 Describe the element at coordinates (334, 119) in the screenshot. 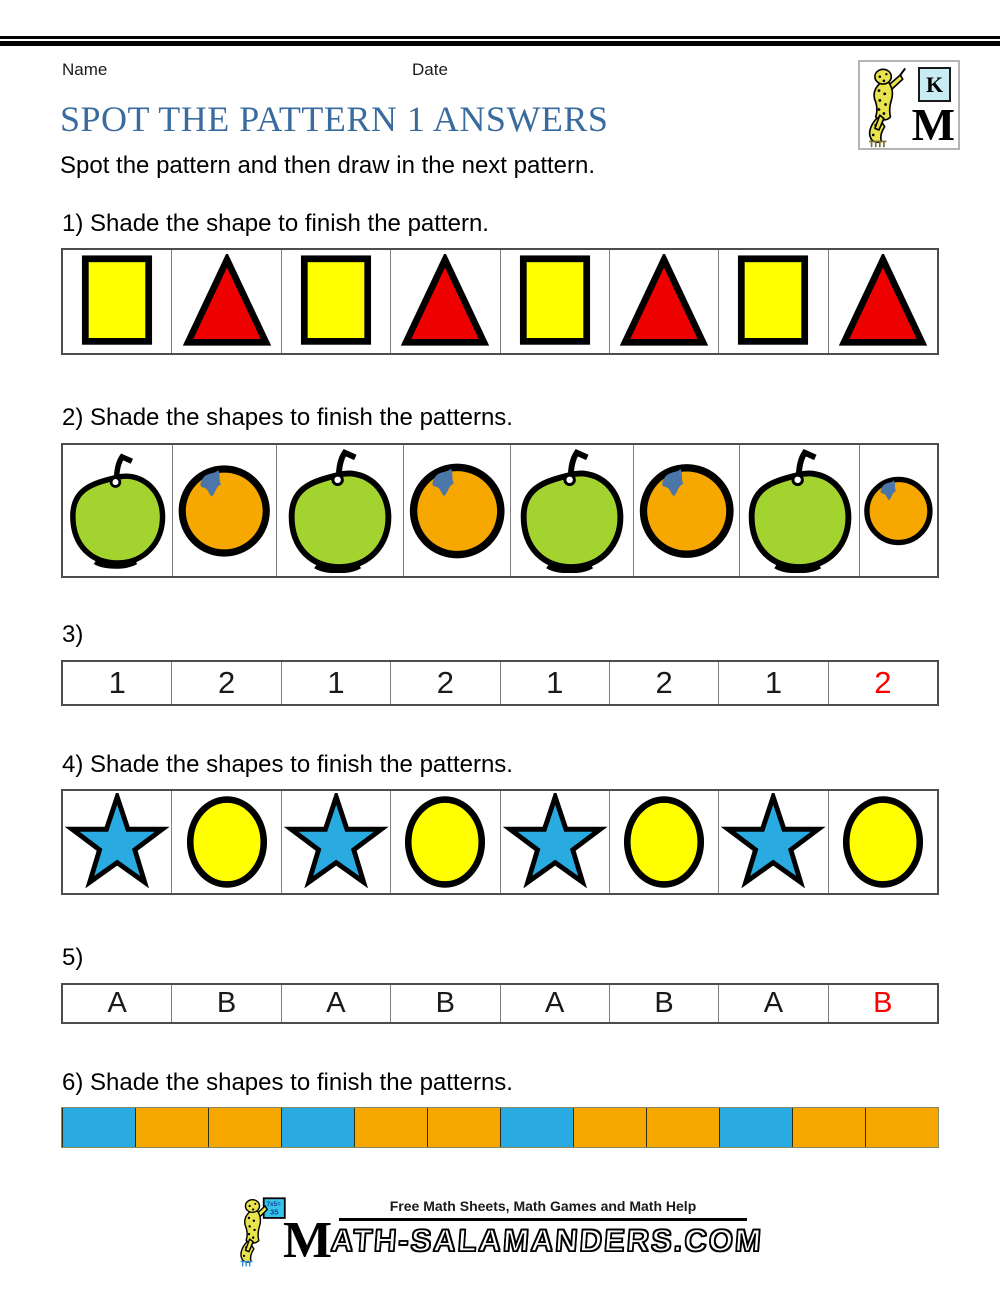

I see `page-title: SPOT THE PATTERN 1 ANSWERS` at that location.